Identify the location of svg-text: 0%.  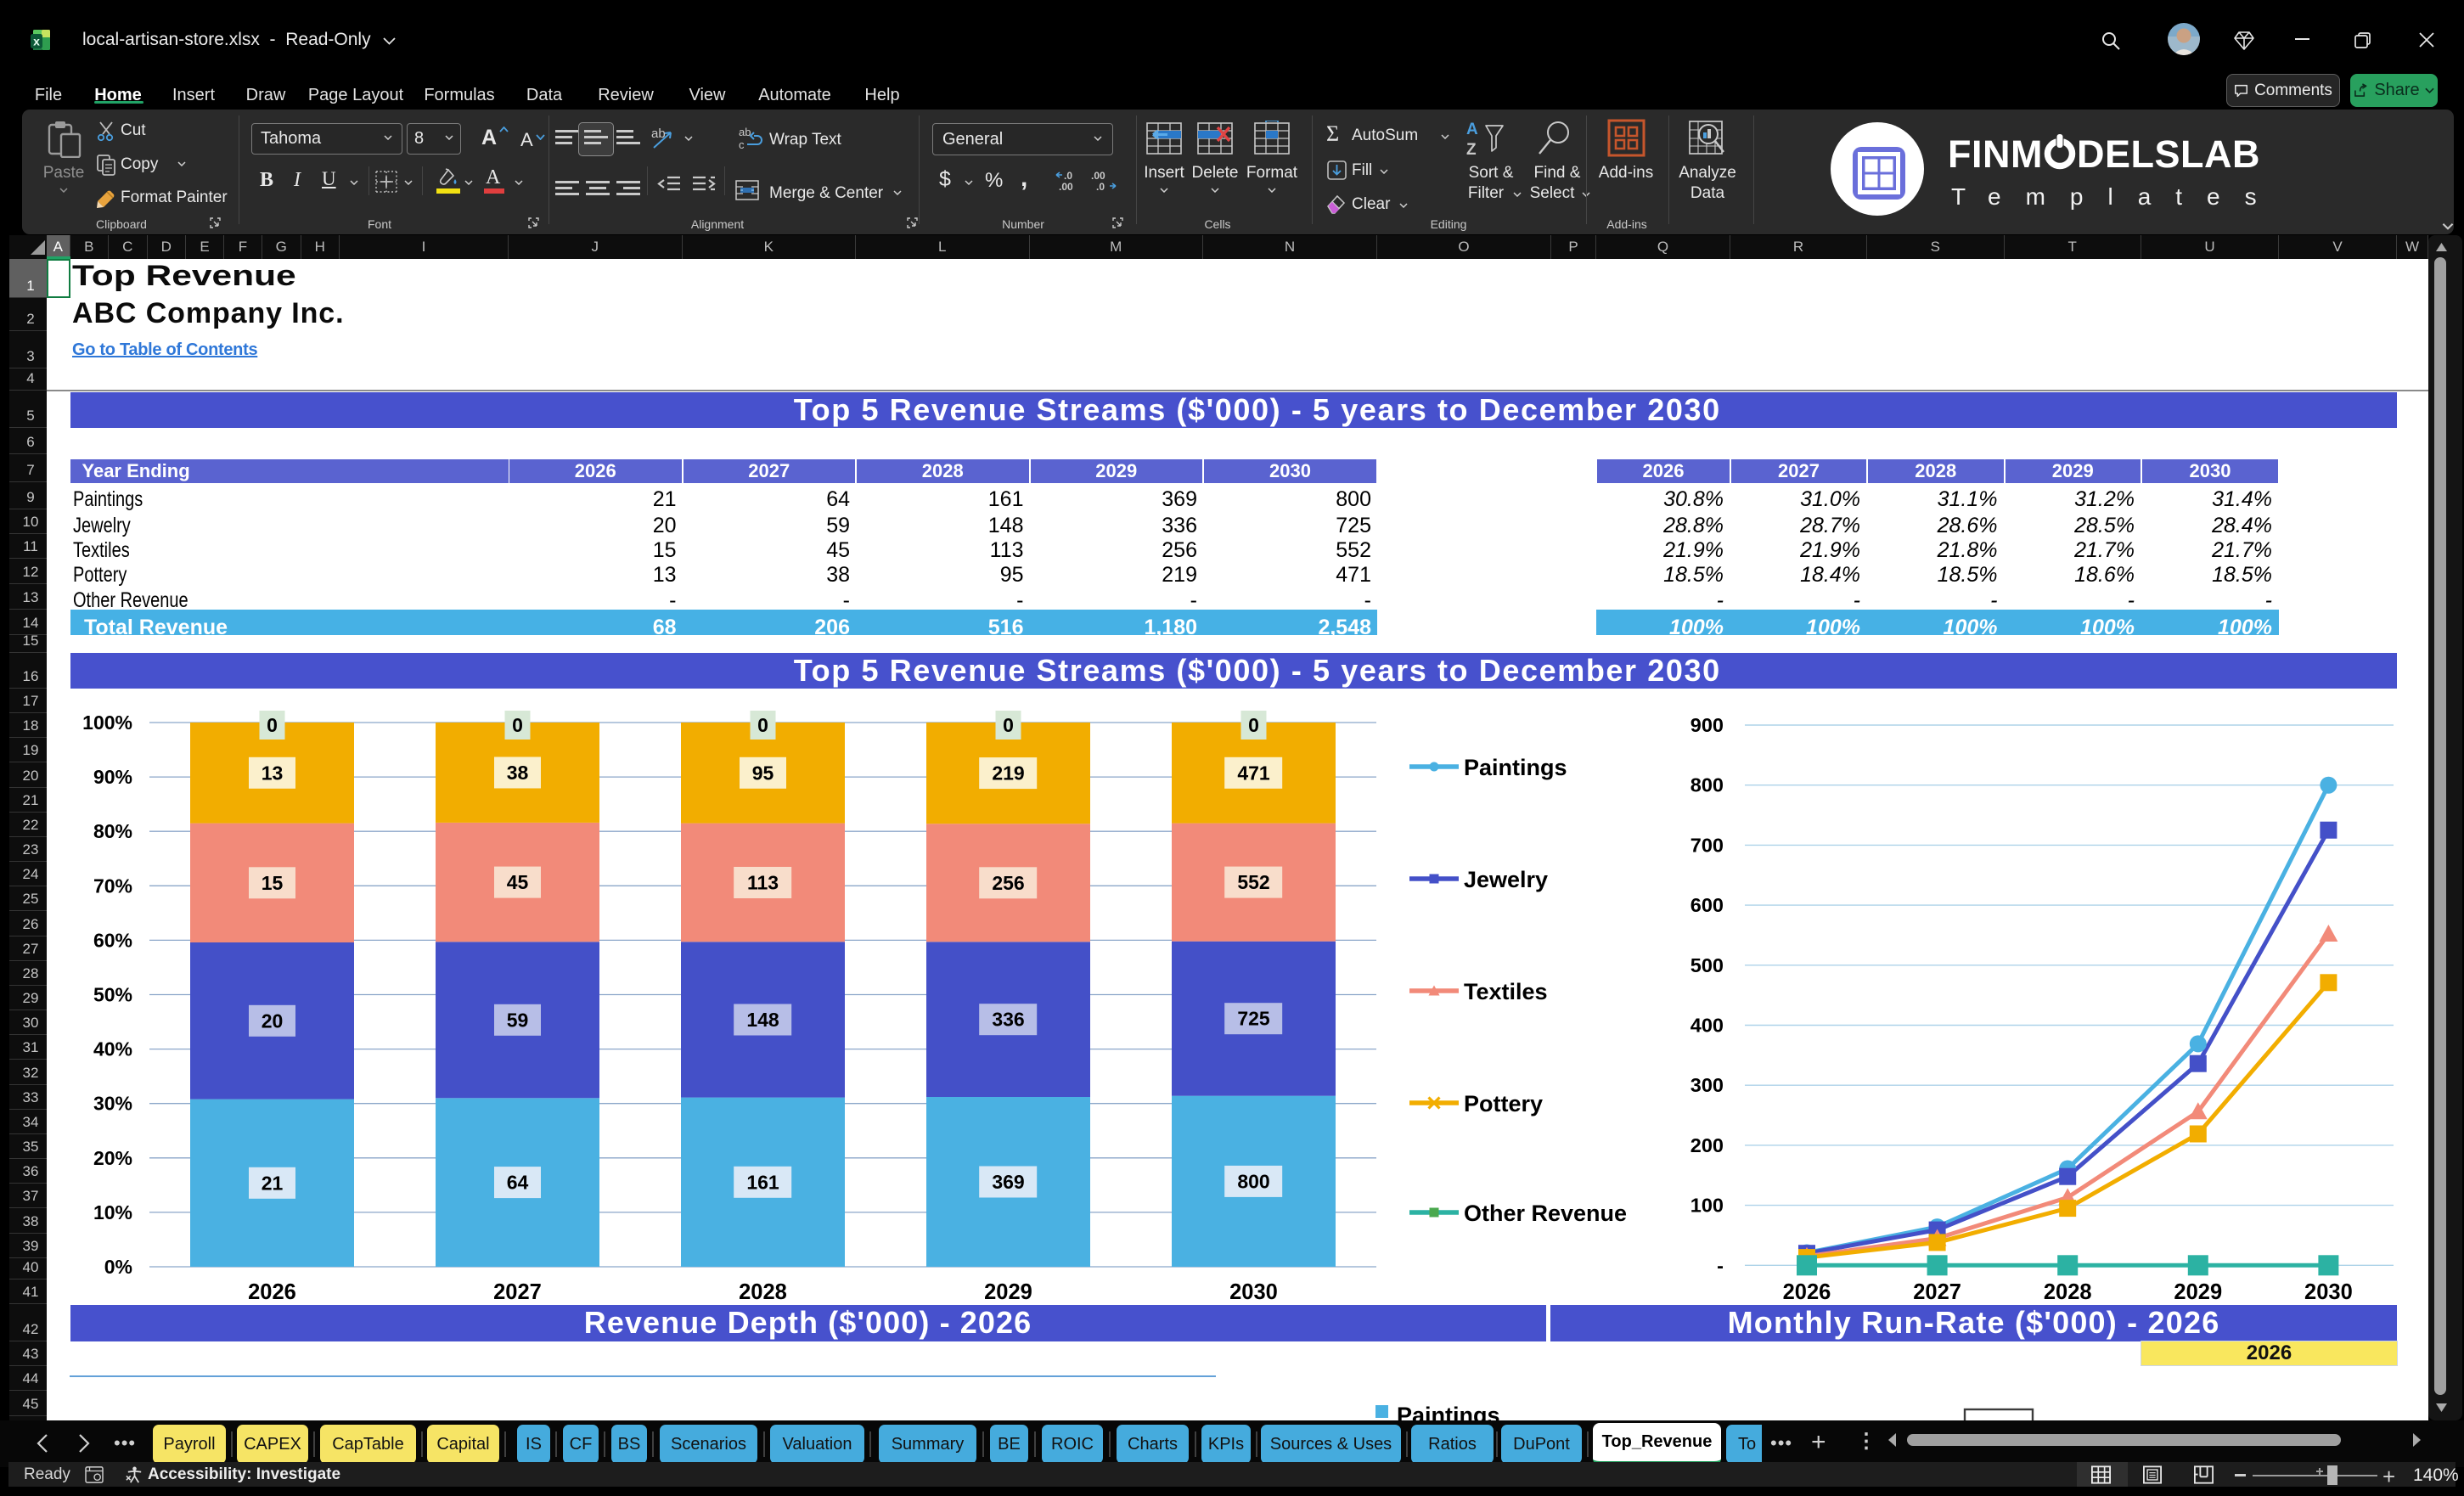
(118, 1267).